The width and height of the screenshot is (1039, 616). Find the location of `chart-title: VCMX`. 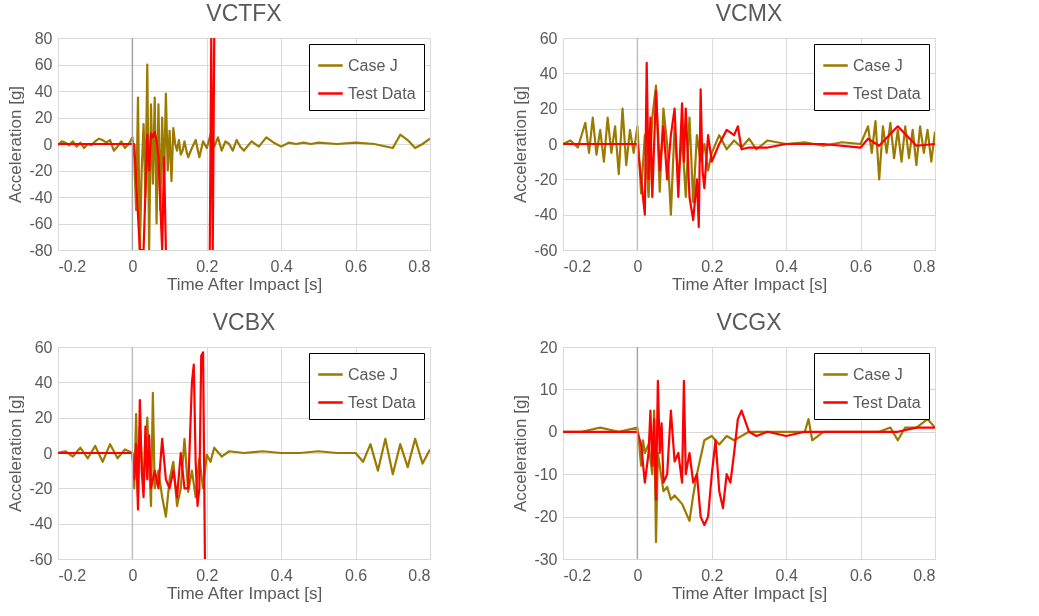

chart-title: VCMX is located at coordinates (749, 13).